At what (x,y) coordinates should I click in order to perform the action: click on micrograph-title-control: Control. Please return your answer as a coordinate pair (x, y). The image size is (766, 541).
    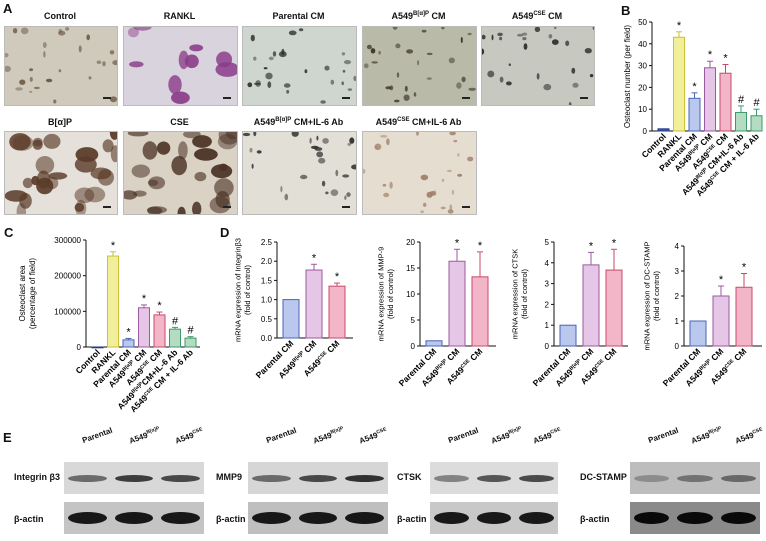
    Looking at the image, I should click on (60, 16).